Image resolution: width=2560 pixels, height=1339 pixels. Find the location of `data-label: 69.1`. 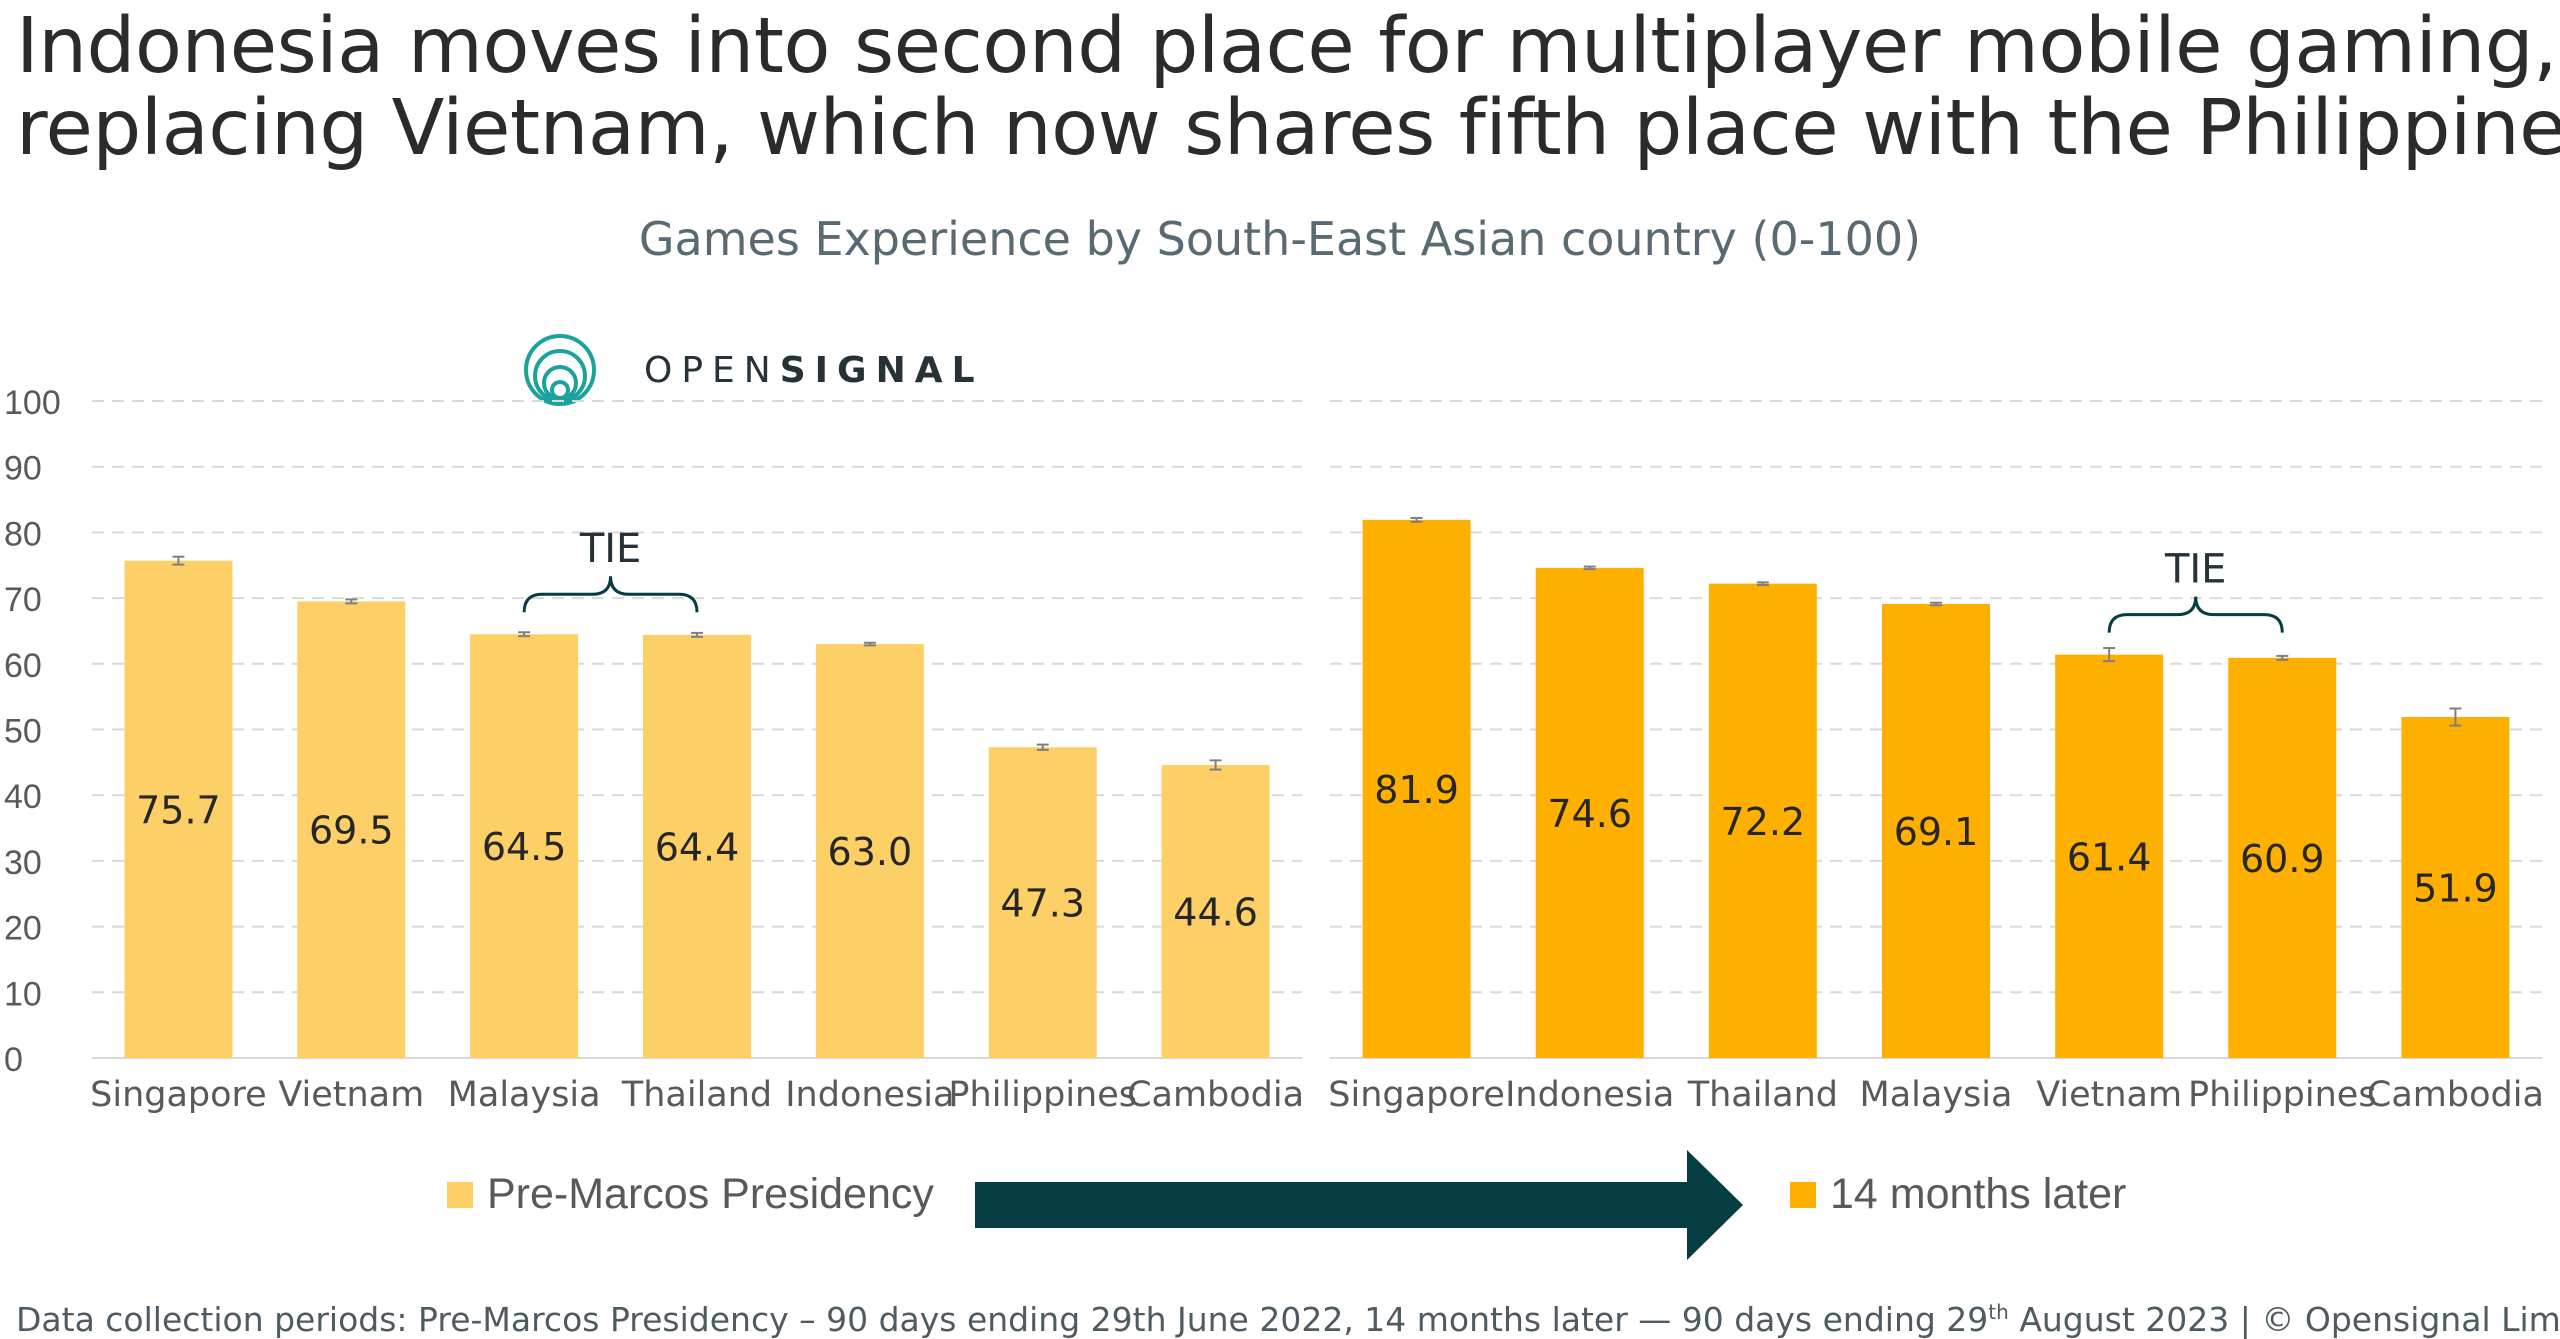

data-label: 69.1 is located at coordinates (1936, 832).